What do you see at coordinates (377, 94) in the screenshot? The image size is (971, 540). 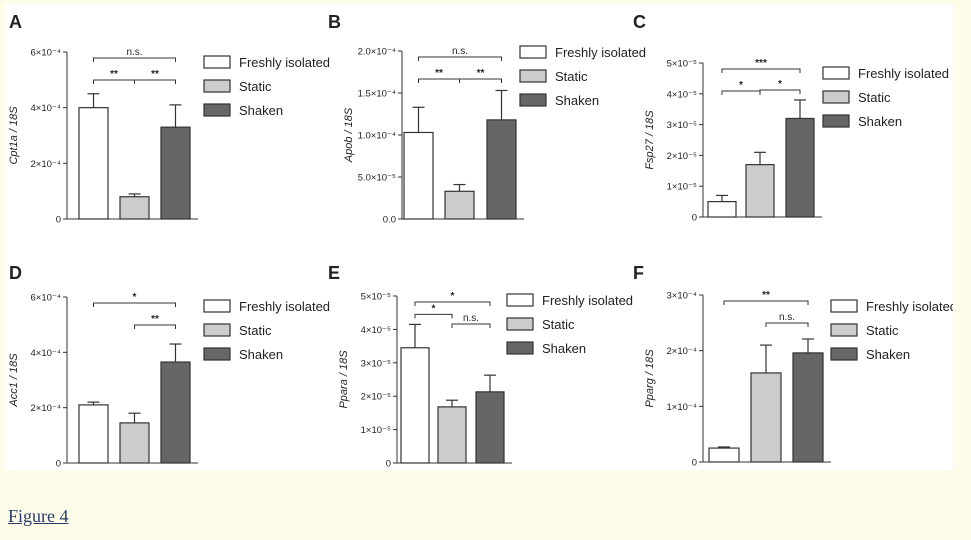 I see `y-tick-label: 1.5×10⁻⁴` at bounding box center [377, 94].